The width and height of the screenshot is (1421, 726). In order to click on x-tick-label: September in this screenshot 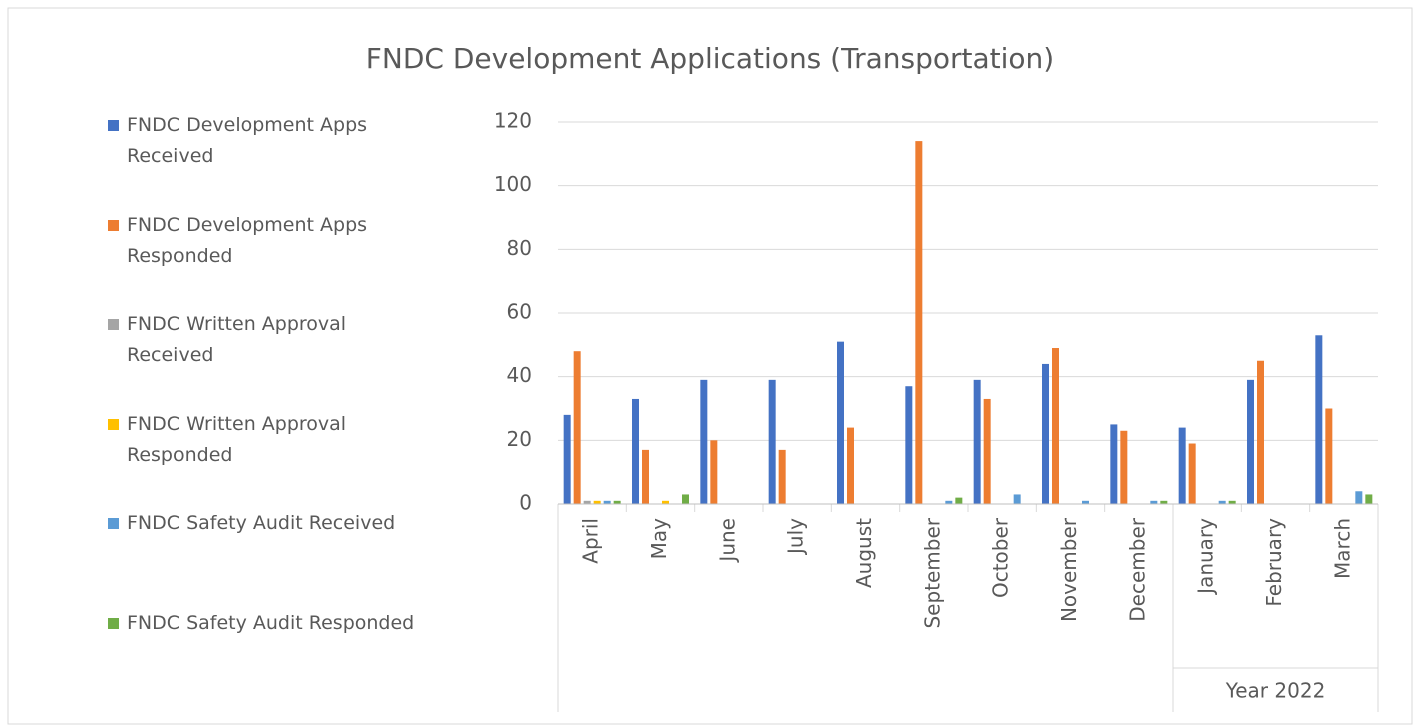, I will do `click(932, 572)`.